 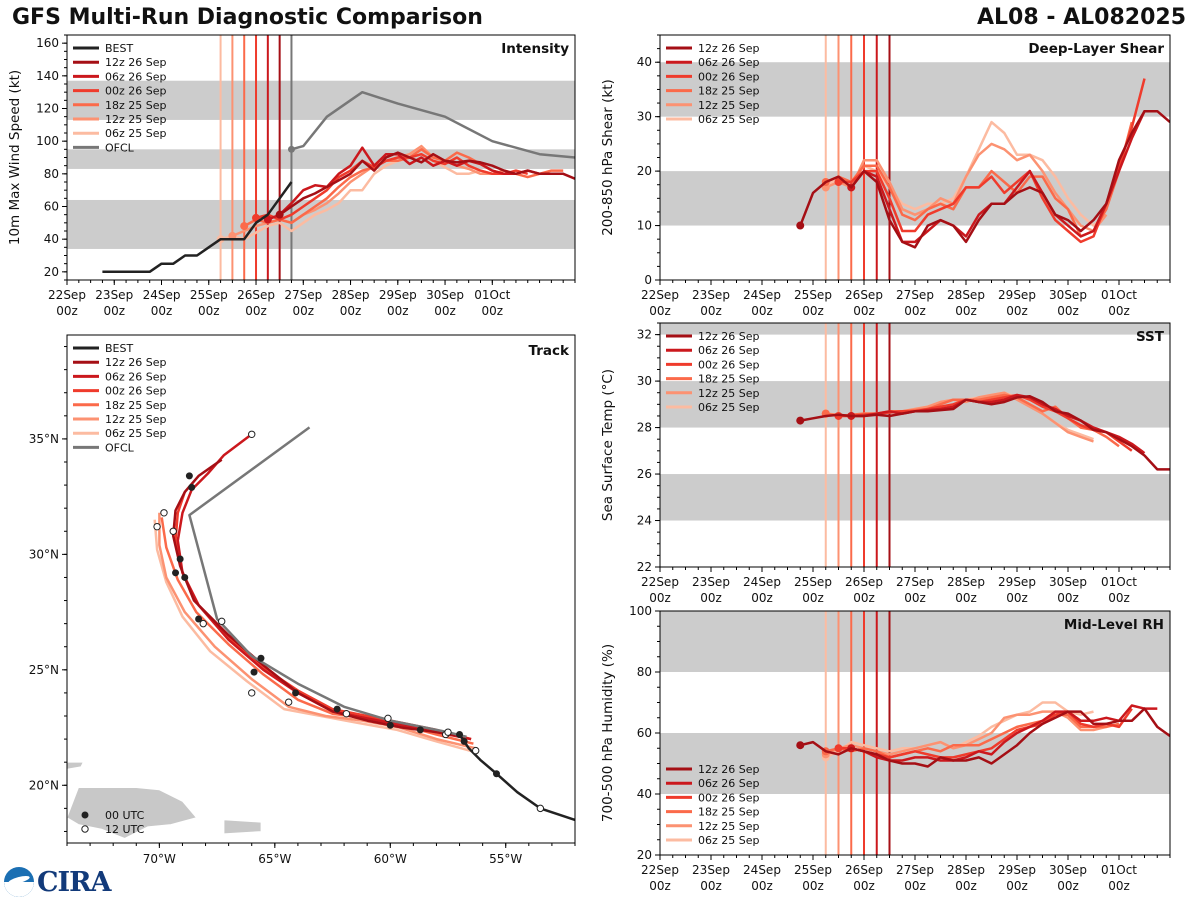 What do you see at coordinates (119, 348) in the screenshot?
I see `track-legend-label: BEST` at bounding box center [119, 348].